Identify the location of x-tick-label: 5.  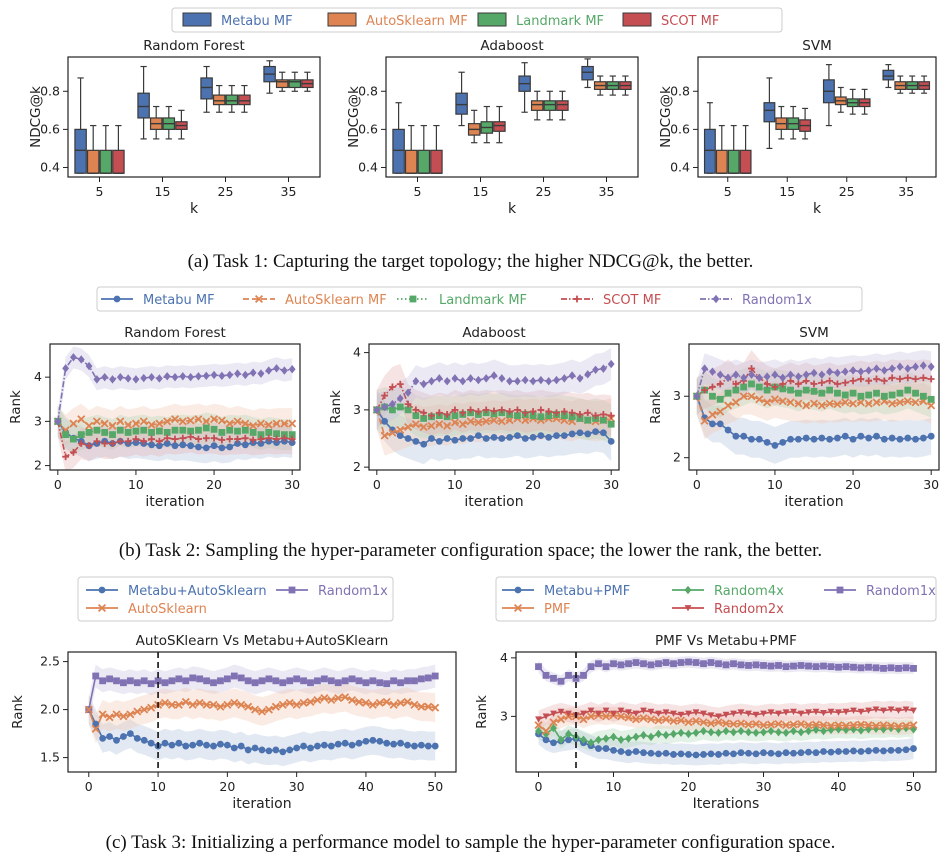
(728, 191).